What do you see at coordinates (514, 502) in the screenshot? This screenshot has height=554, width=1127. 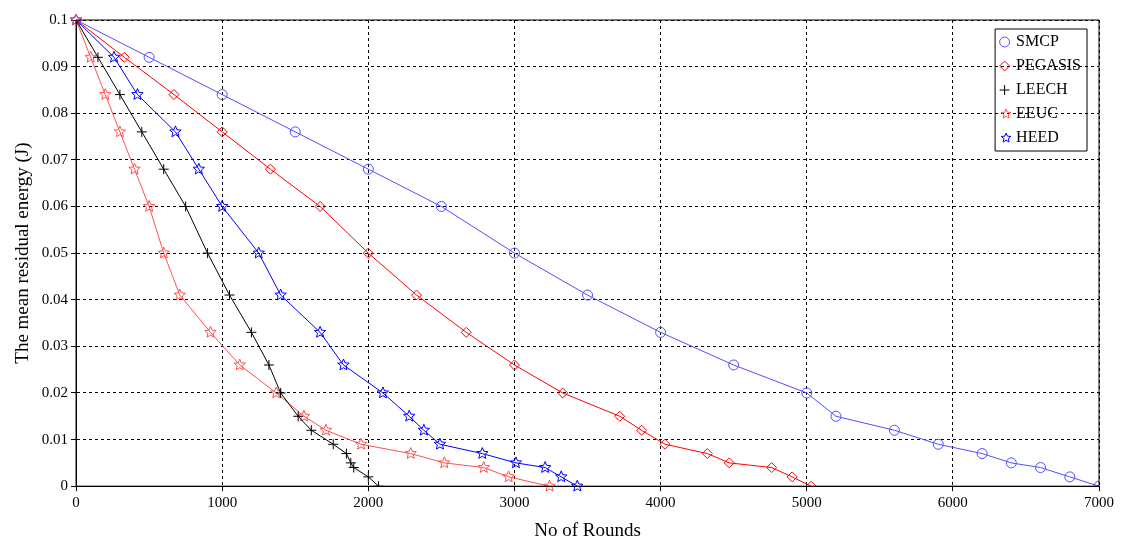 I see `x-tick-label: 3000` at bounding box center [514, 502].